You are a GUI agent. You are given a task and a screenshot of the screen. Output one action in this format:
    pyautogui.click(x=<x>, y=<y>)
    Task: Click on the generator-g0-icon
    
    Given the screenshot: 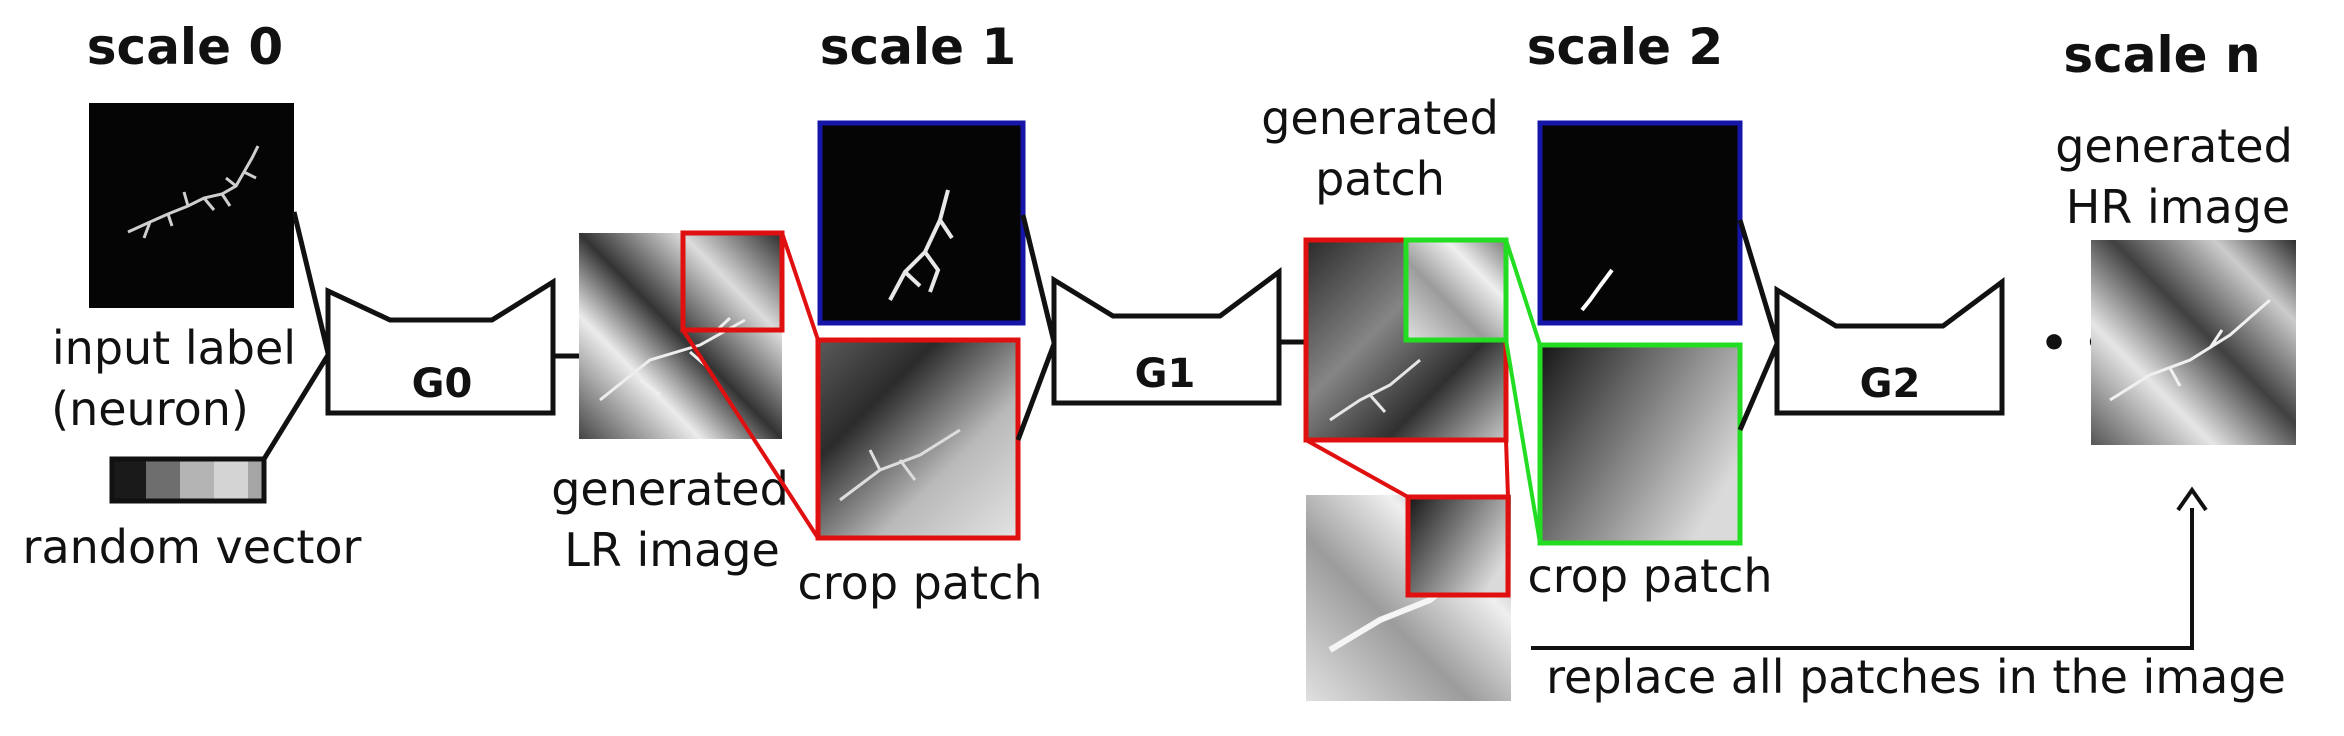 What is the action you would take?
    pyautogui.click(x=440, y=346)
    